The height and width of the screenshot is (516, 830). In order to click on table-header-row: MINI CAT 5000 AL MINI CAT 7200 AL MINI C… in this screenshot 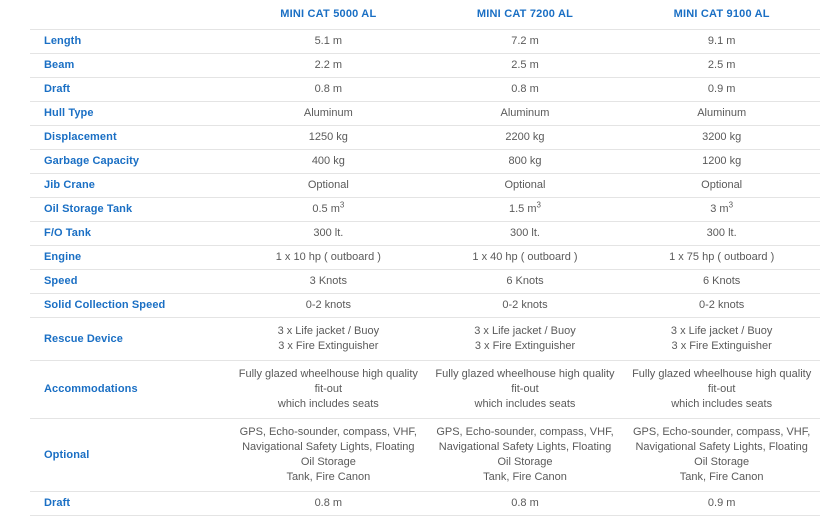, I will do `click(425, 15)`.